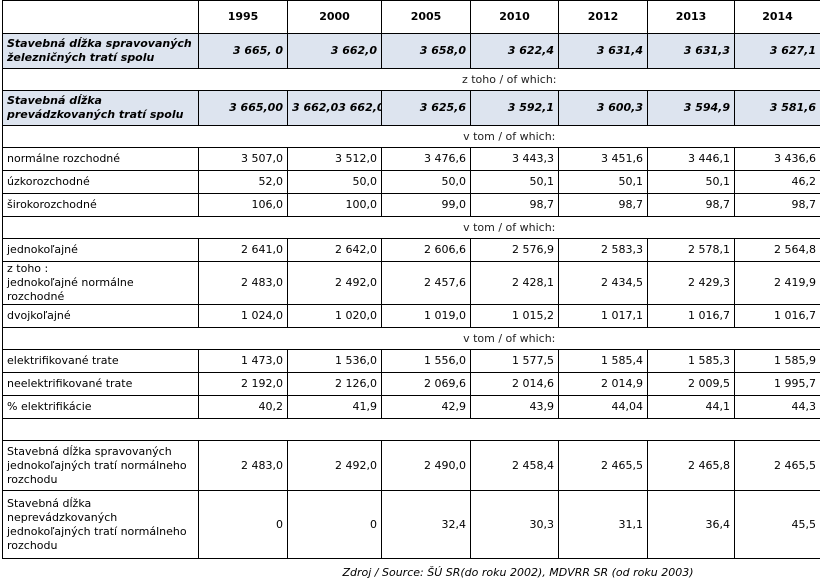  I want to click on subheading-label: z toho / of which:, so click(509, 79).